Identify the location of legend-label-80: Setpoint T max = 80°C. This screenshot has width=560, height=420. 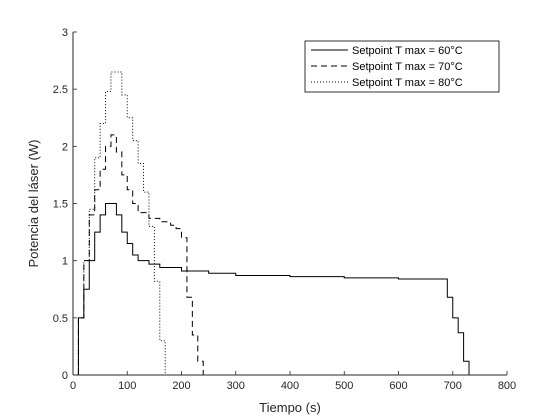
(407, 83).